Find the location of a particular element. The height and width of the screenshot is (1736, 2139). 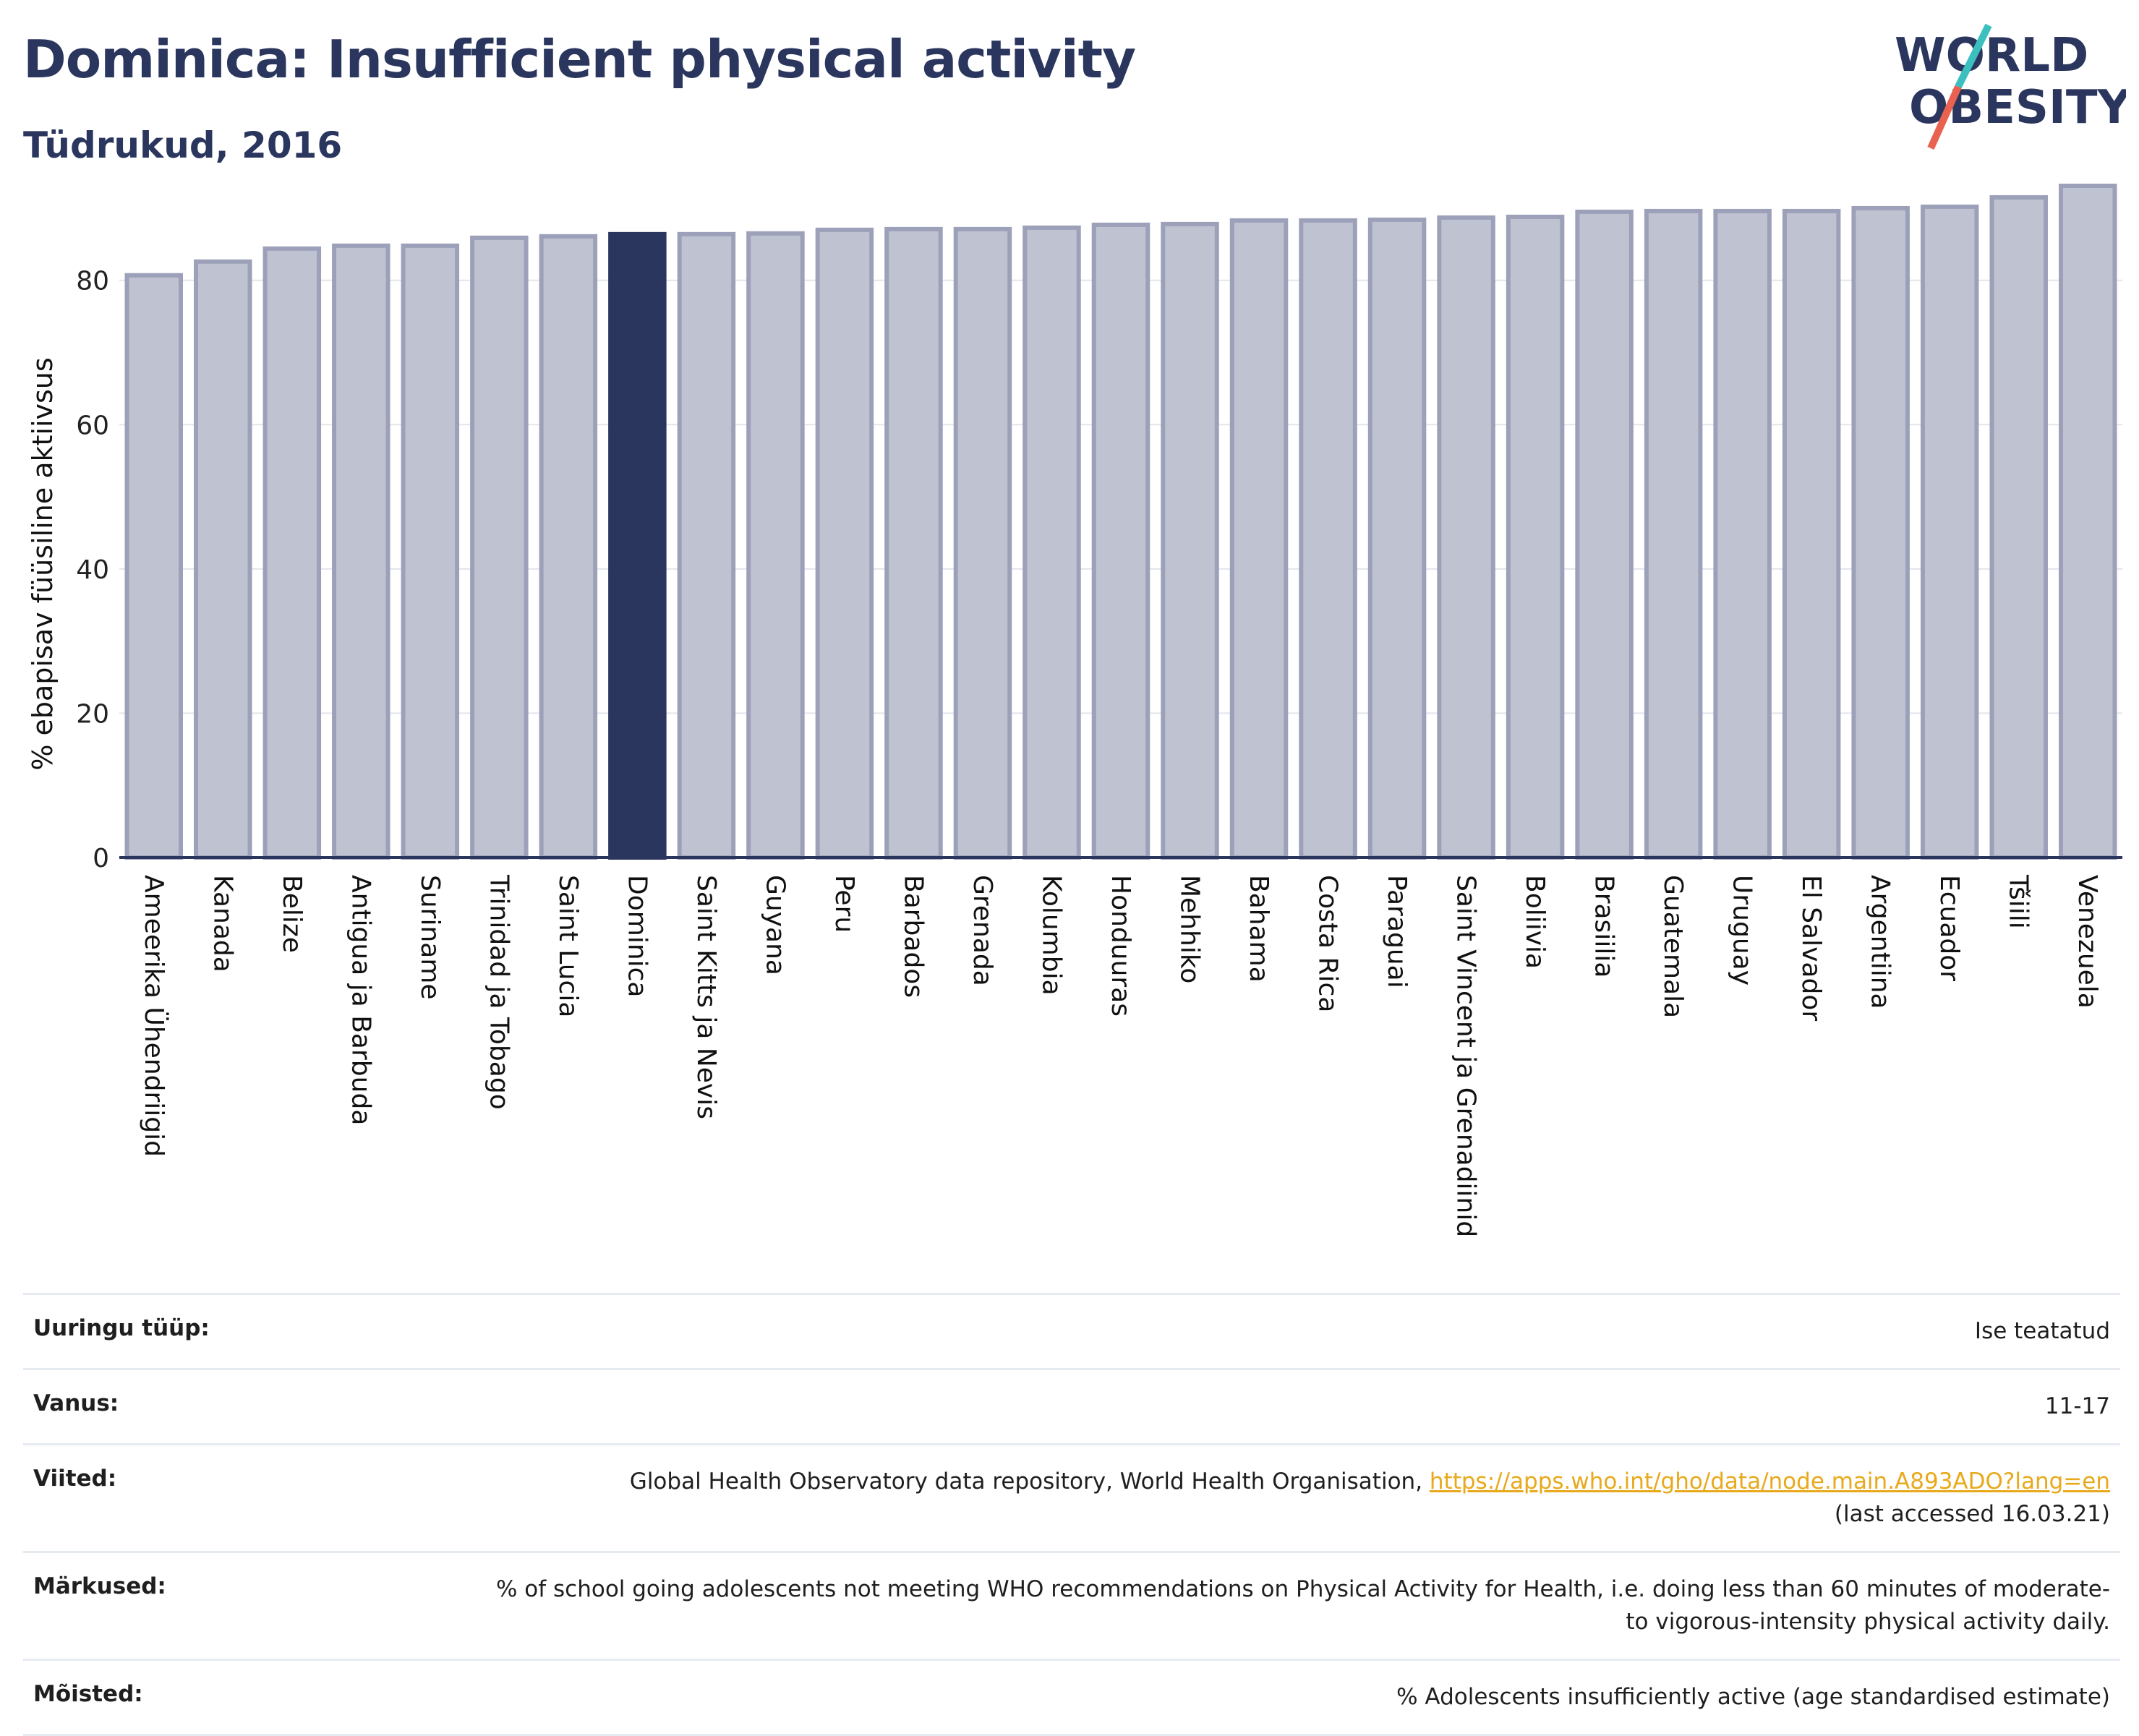

x-tick-label: Kolumbia is located at coordinates (1051, 935).